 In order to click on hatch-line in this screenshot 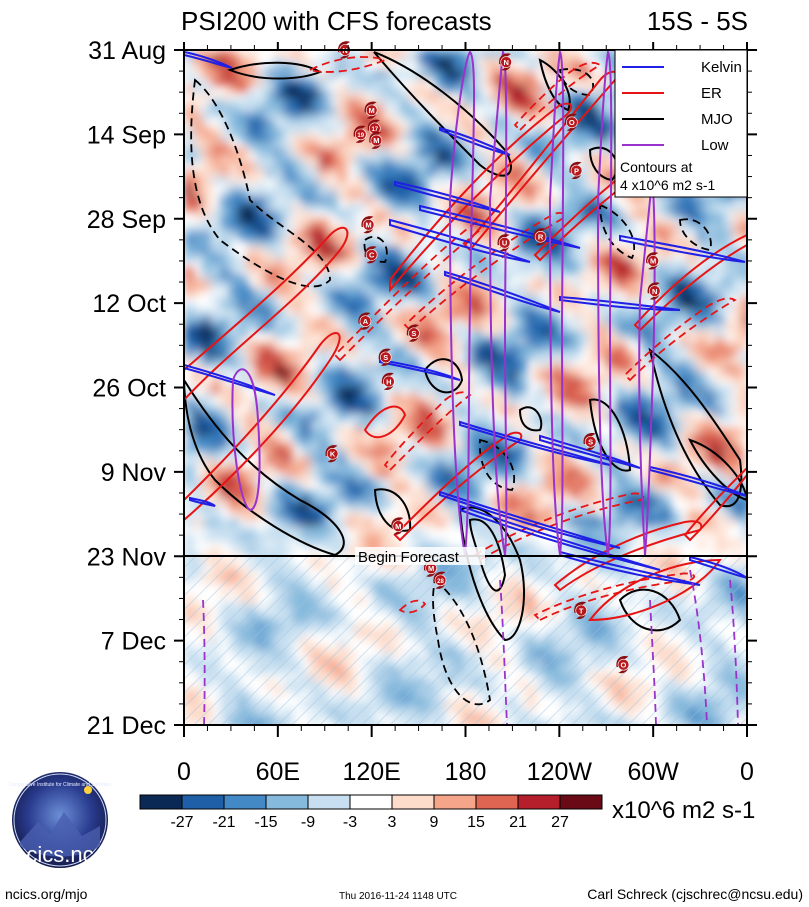, I will do `click(307, 640)`.